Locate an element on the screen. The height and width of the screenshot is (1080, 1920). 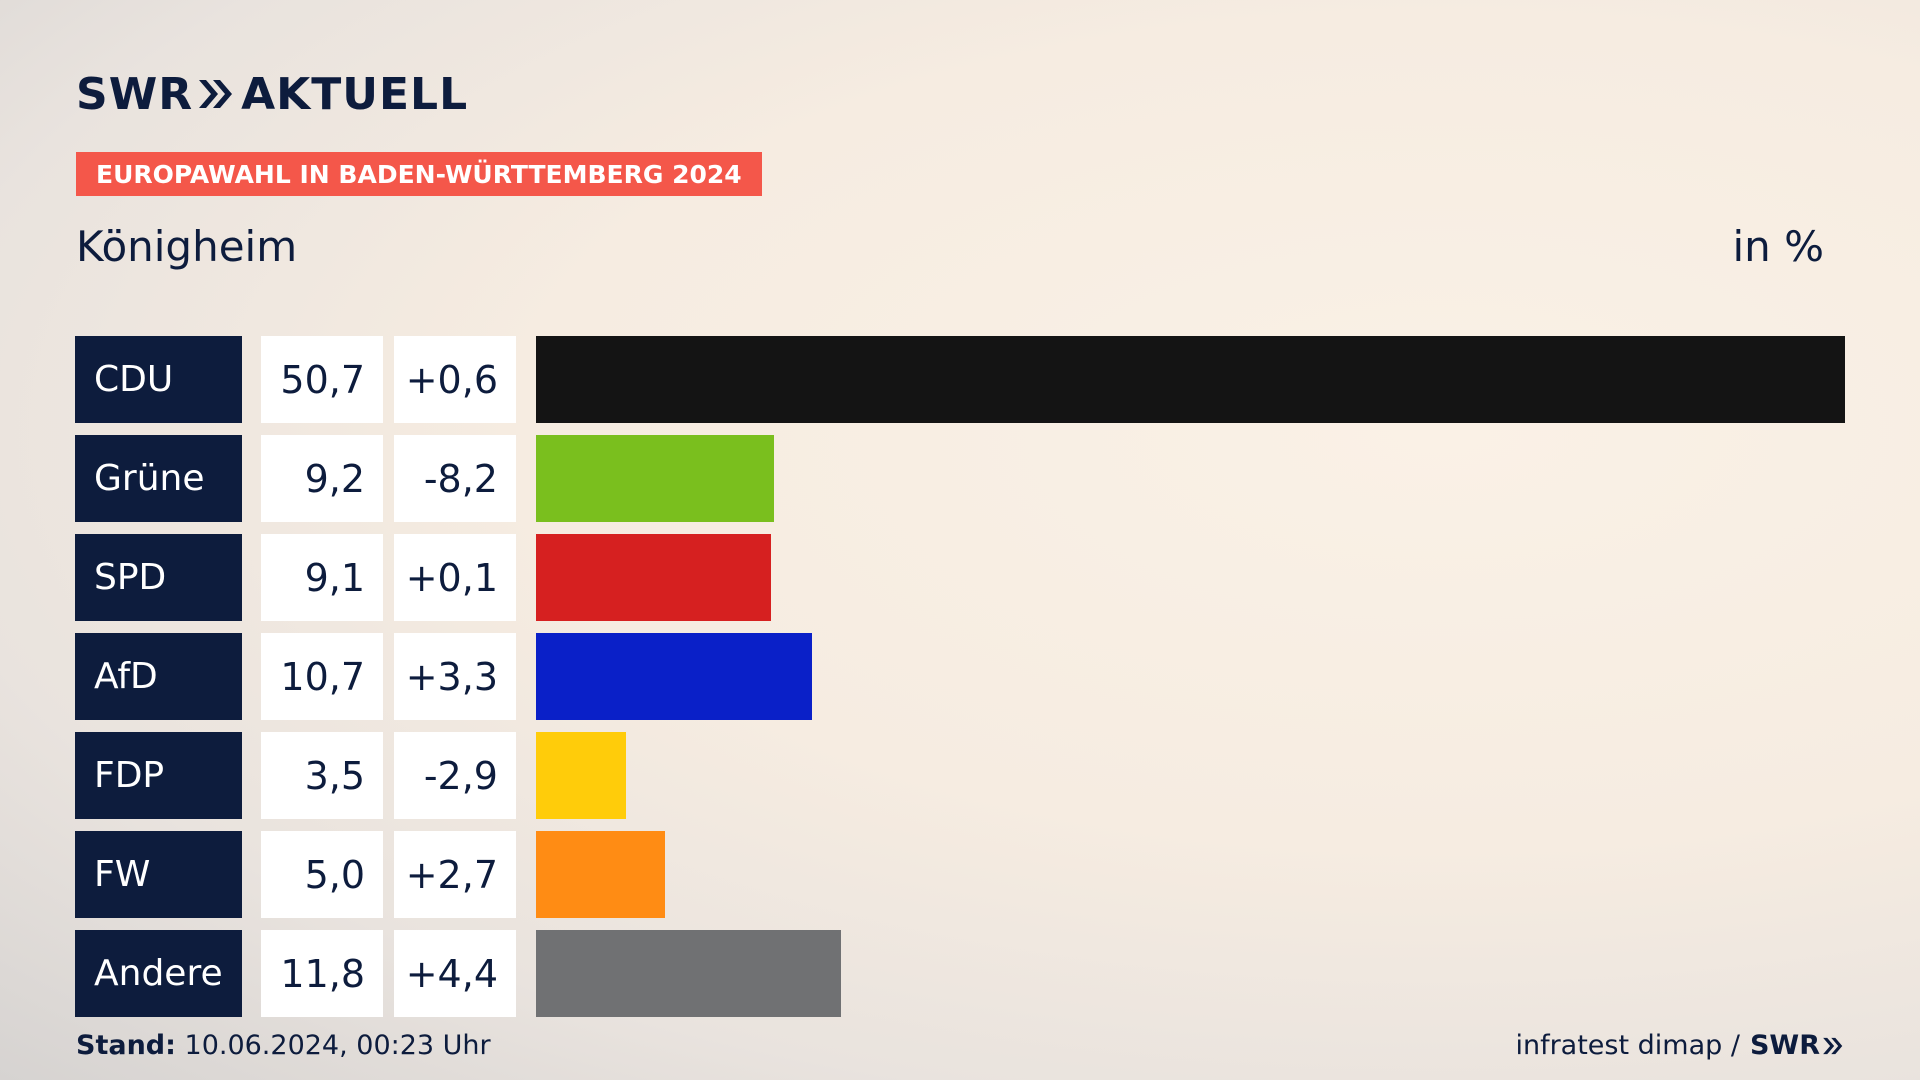
source-credit: infratest dimap / SWR is located at coordinates (1679, 1045).